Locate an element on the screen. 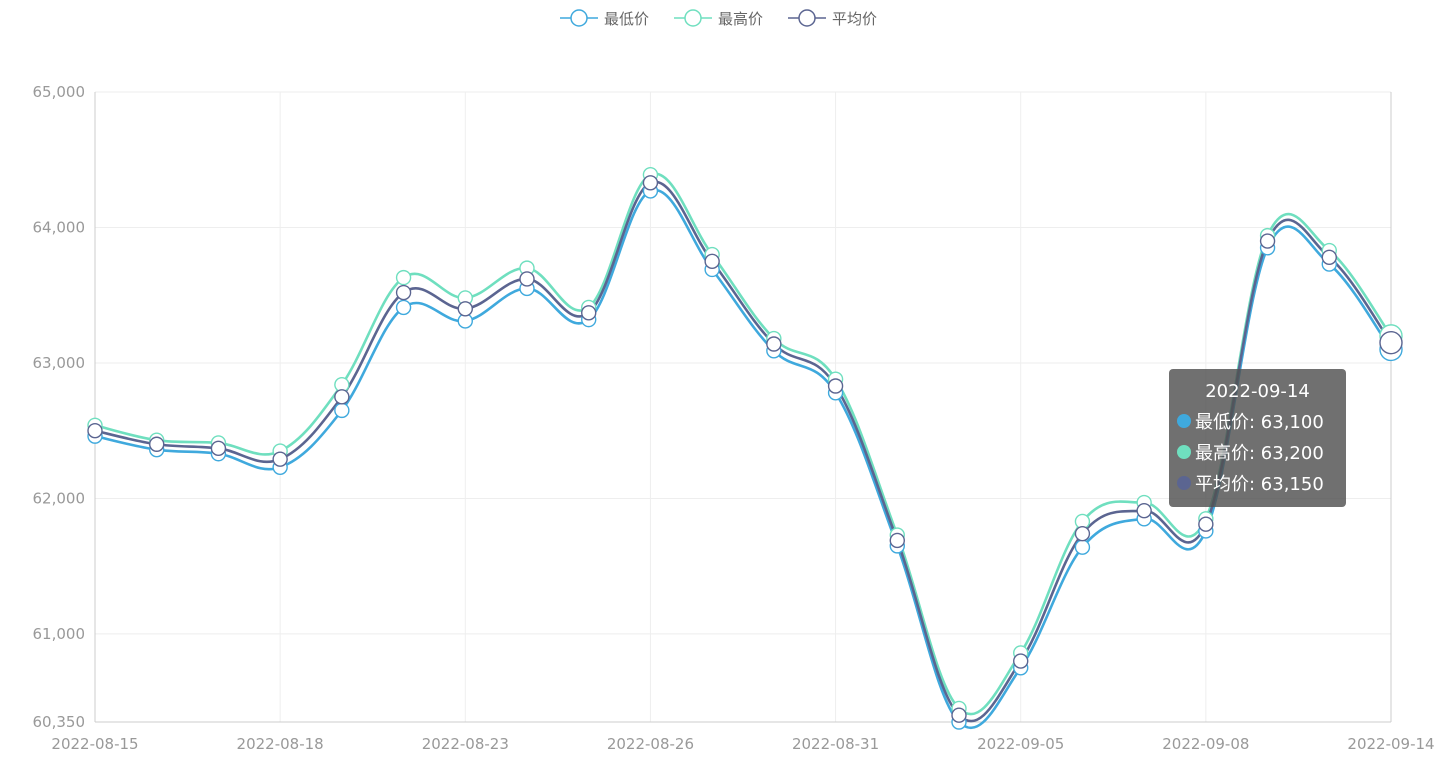  tooltip-dot-high is located at coordinates (1184, 451).